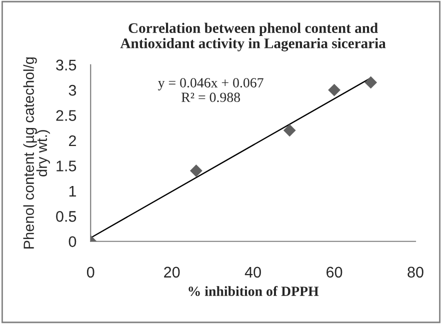 The width and height of the screenshot is (442, 324). Describe the element at coordinates (334, 272) in the screenshot. I see `x-tick-label: 60` at that location.